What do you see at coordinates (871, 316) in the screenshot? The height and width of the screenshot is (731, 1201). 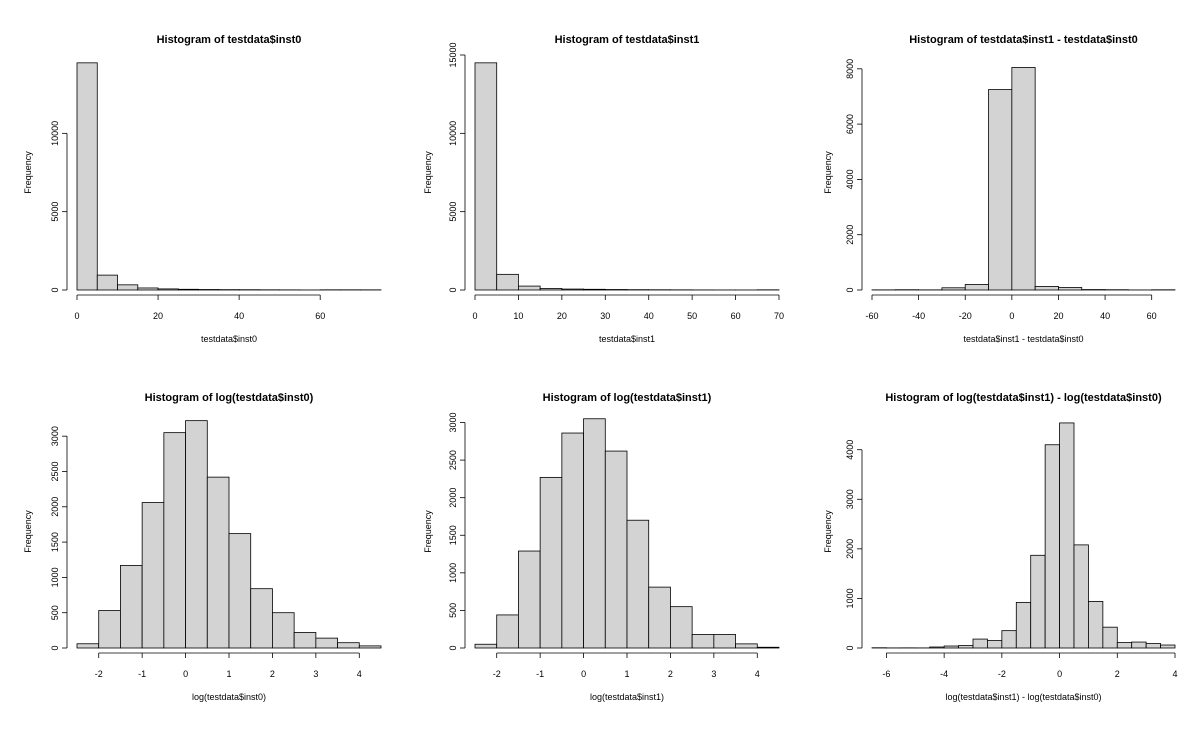 I see `x-tick-label: -60` at bounding box center [871, 316].